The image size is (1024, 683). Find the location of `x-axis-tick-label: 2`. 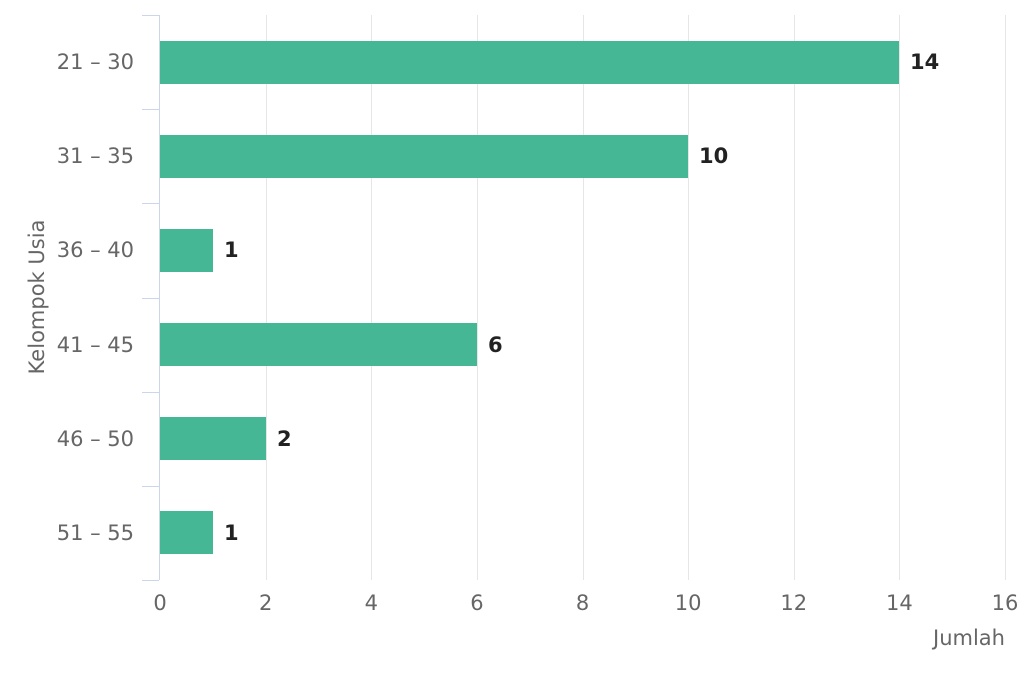

x-axis-tick-label: 2 is located at coordinates (265, 603).